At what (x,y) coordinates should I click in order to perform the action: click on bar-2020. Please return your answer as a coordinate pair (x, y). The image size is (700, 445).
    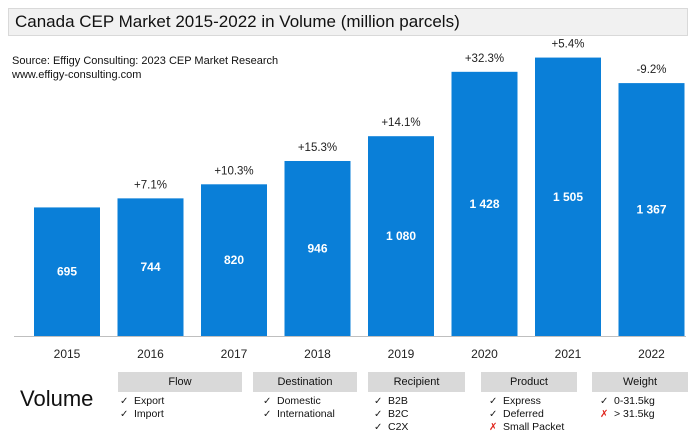
    Looking at the image, I should click on (484, 203).